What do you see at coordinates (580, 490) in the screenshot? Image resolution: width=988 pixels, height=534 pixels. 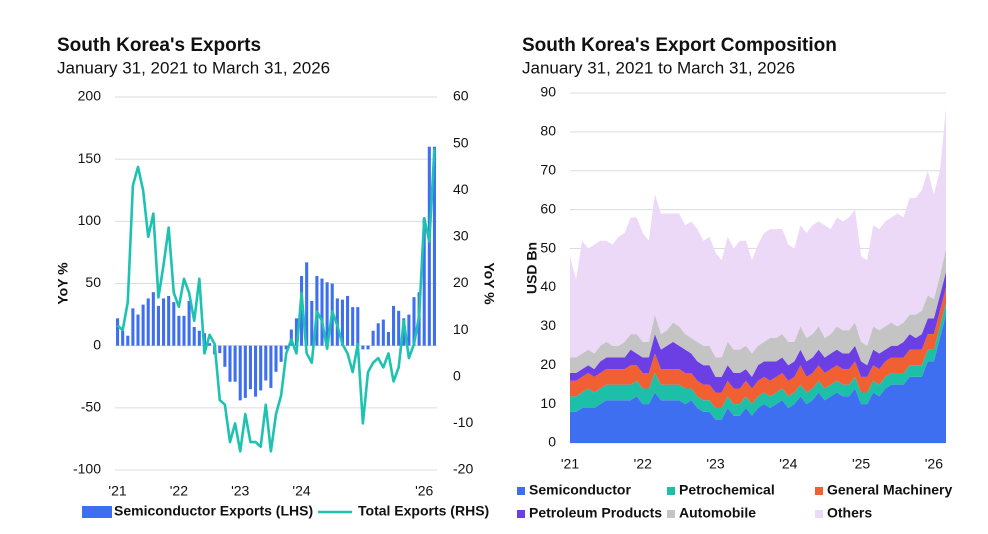 I see `legend-label: Semiconductor` at bounding box center [580, 490].